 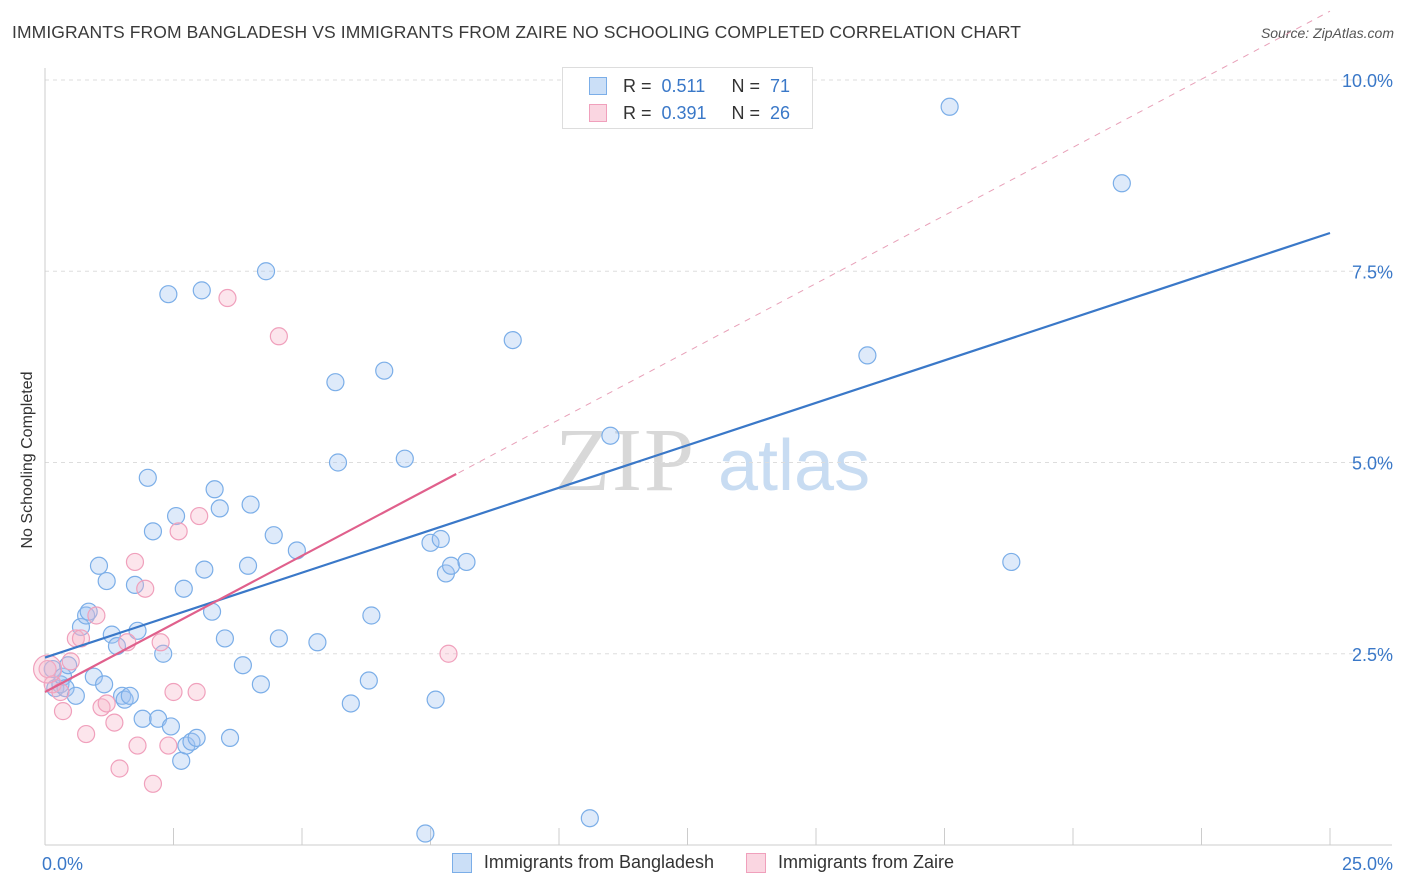 I want to click on x-tick-label: 0.0%, so click(x=62, y=864).